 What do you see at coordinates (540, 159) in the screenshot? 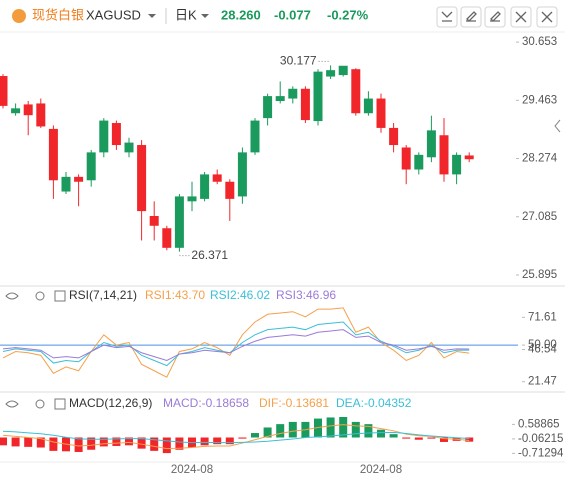
I see `y-tick-label: 28.274` at bounding box center [540, 159].